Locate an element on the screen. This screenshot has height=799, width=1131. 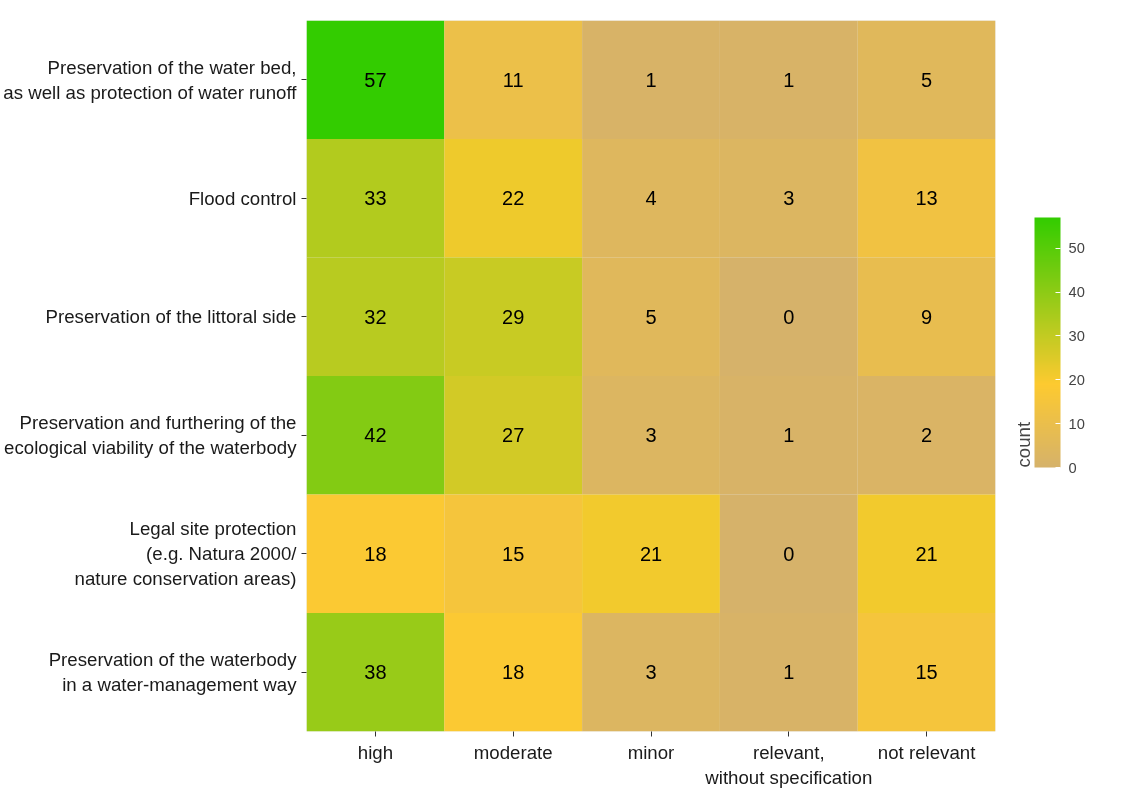
color-bar-label: 50 is located at coordinates (1076, 248).